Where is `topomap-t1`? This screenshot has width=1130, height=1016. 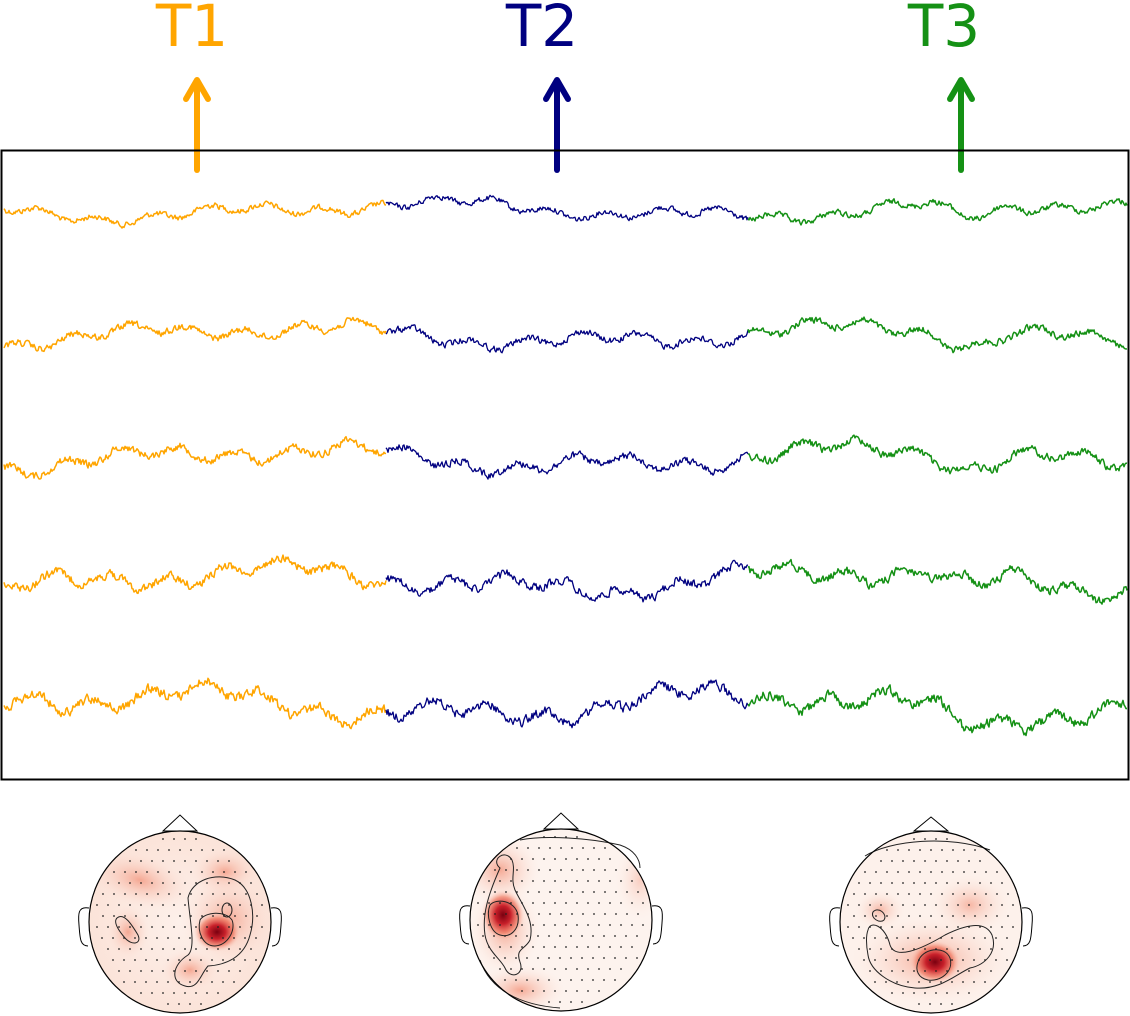 topomap-t1 is located at coordinates (180, 914).